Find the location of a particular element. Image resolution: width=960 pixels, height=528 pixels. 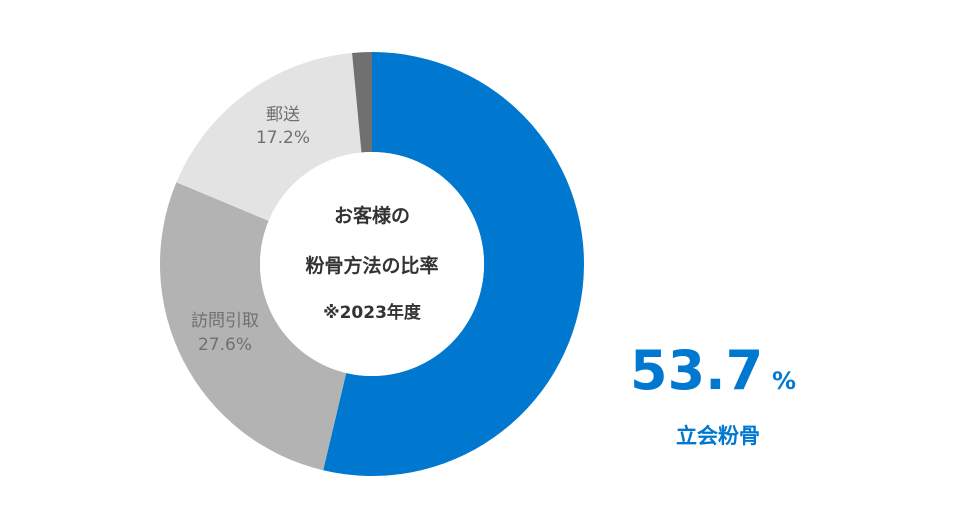

center-title-line-2: 粉骨方法の比率 is located at coordinates (371, 265).